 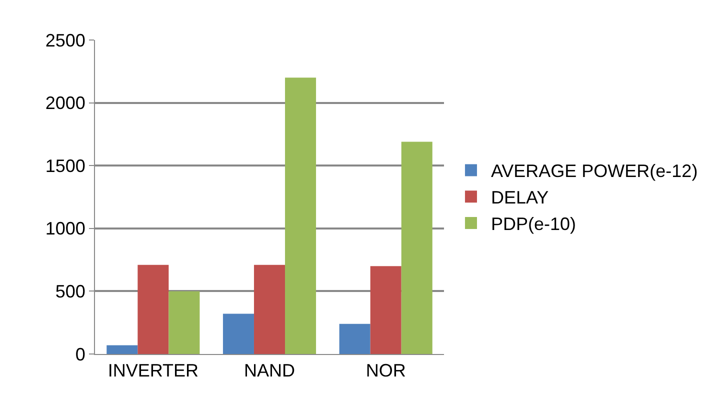 I want to click on legend-label: AVERAGE POWER(e-12), so click(x=594, y=171).